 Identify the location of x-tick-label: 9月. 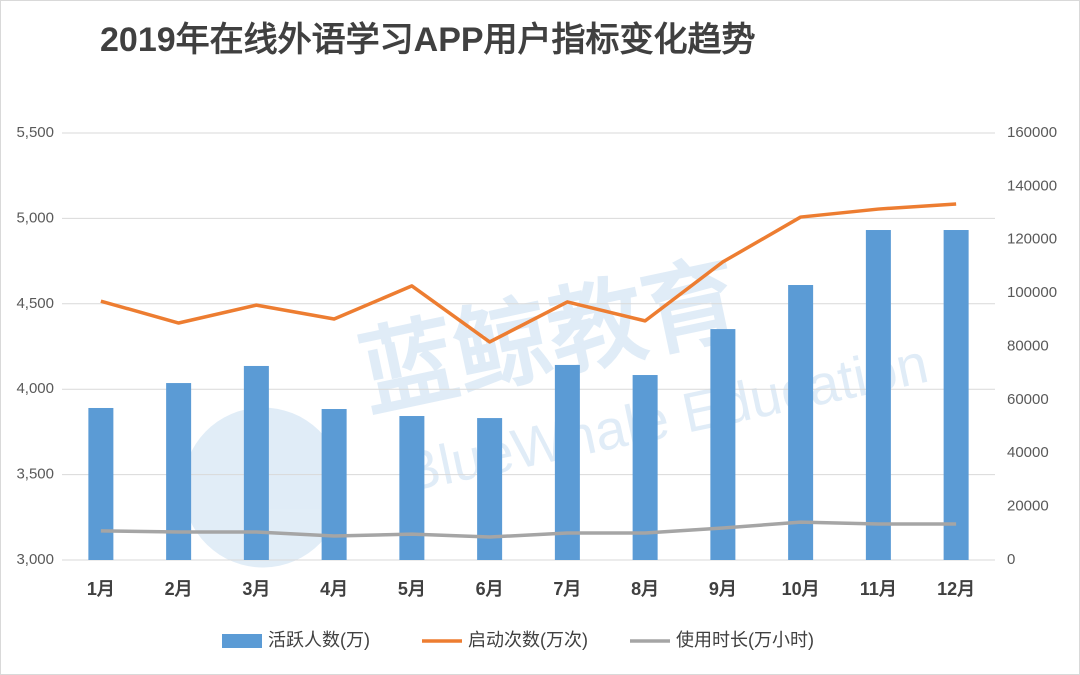
(723, 589).